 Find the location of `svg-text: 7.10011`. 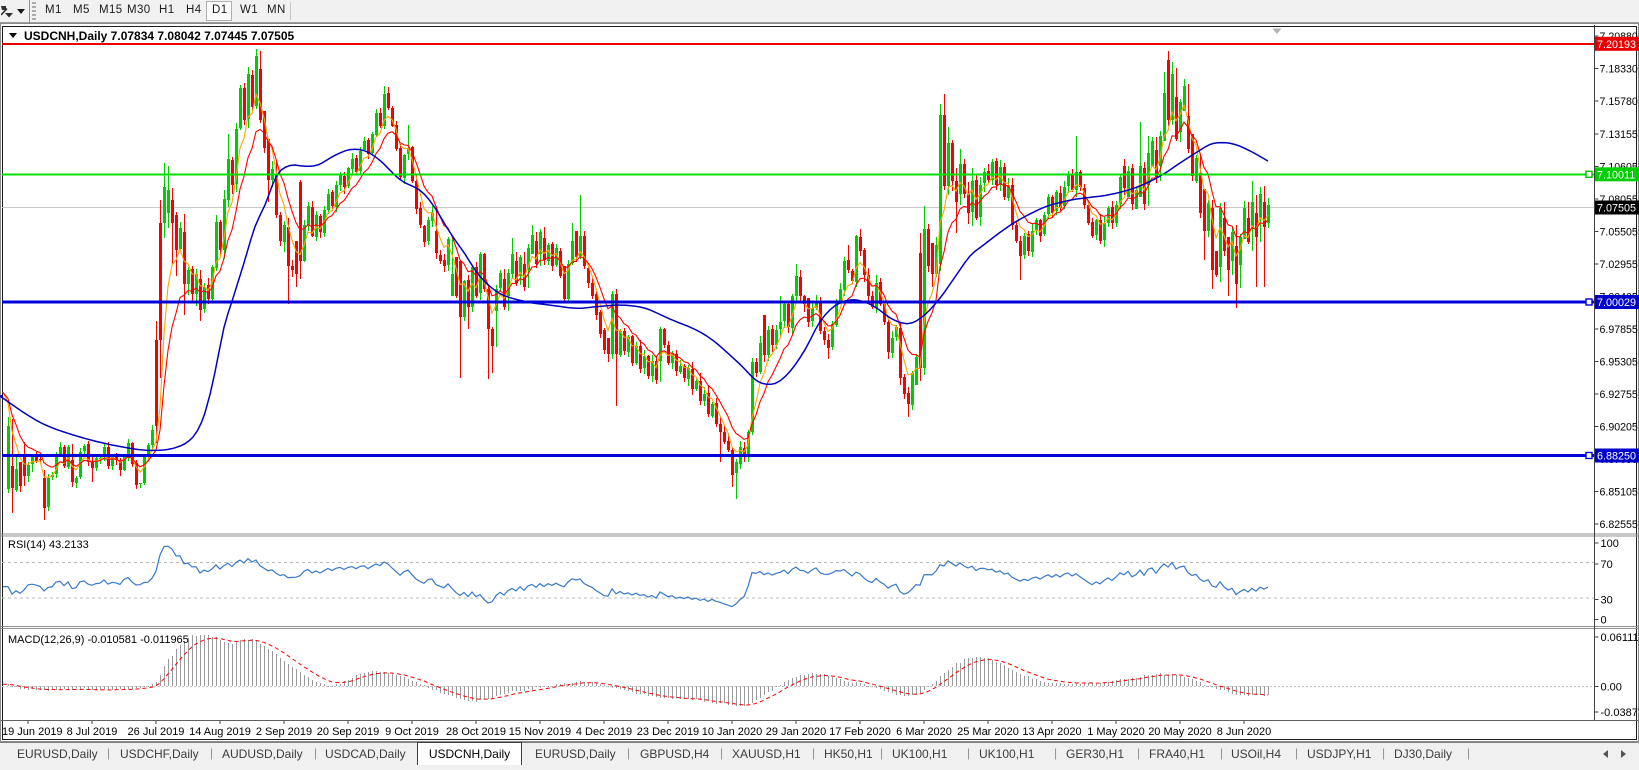

svg-text: 7.10011 is located at coordinates (1616, 175).